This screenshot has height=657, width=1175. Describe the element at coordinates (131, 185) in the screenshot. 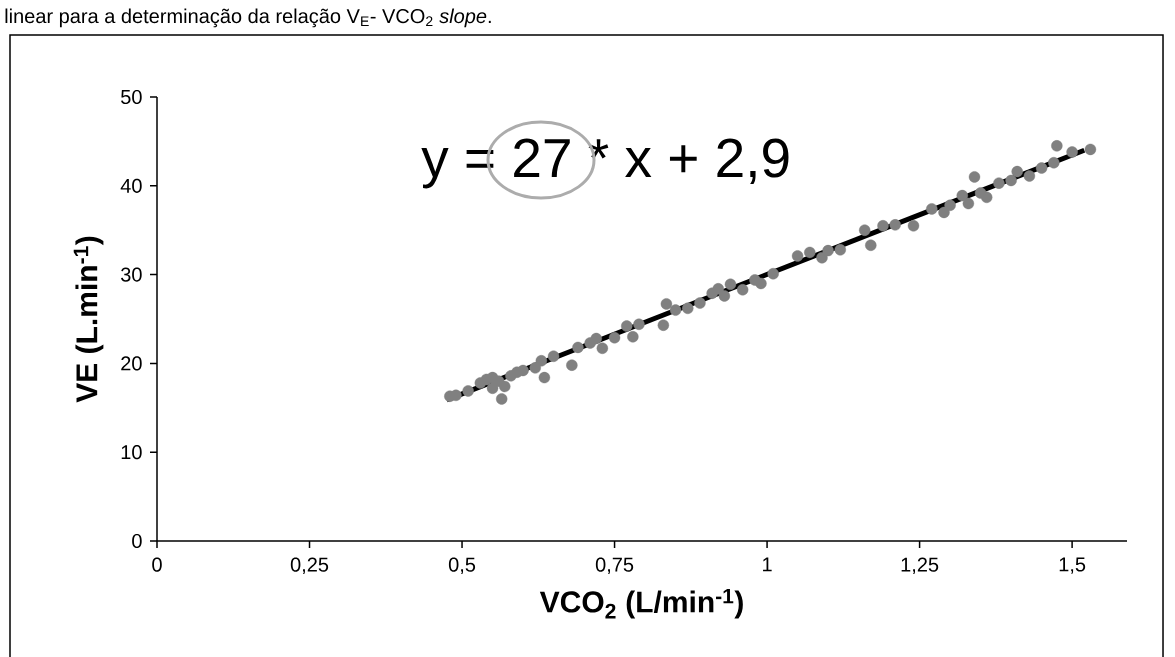

I see `y-tick-label: 40` at that location.